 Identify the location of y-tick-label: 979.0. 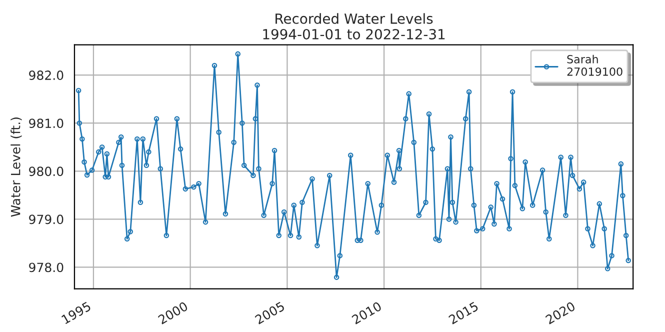
(46, 219).